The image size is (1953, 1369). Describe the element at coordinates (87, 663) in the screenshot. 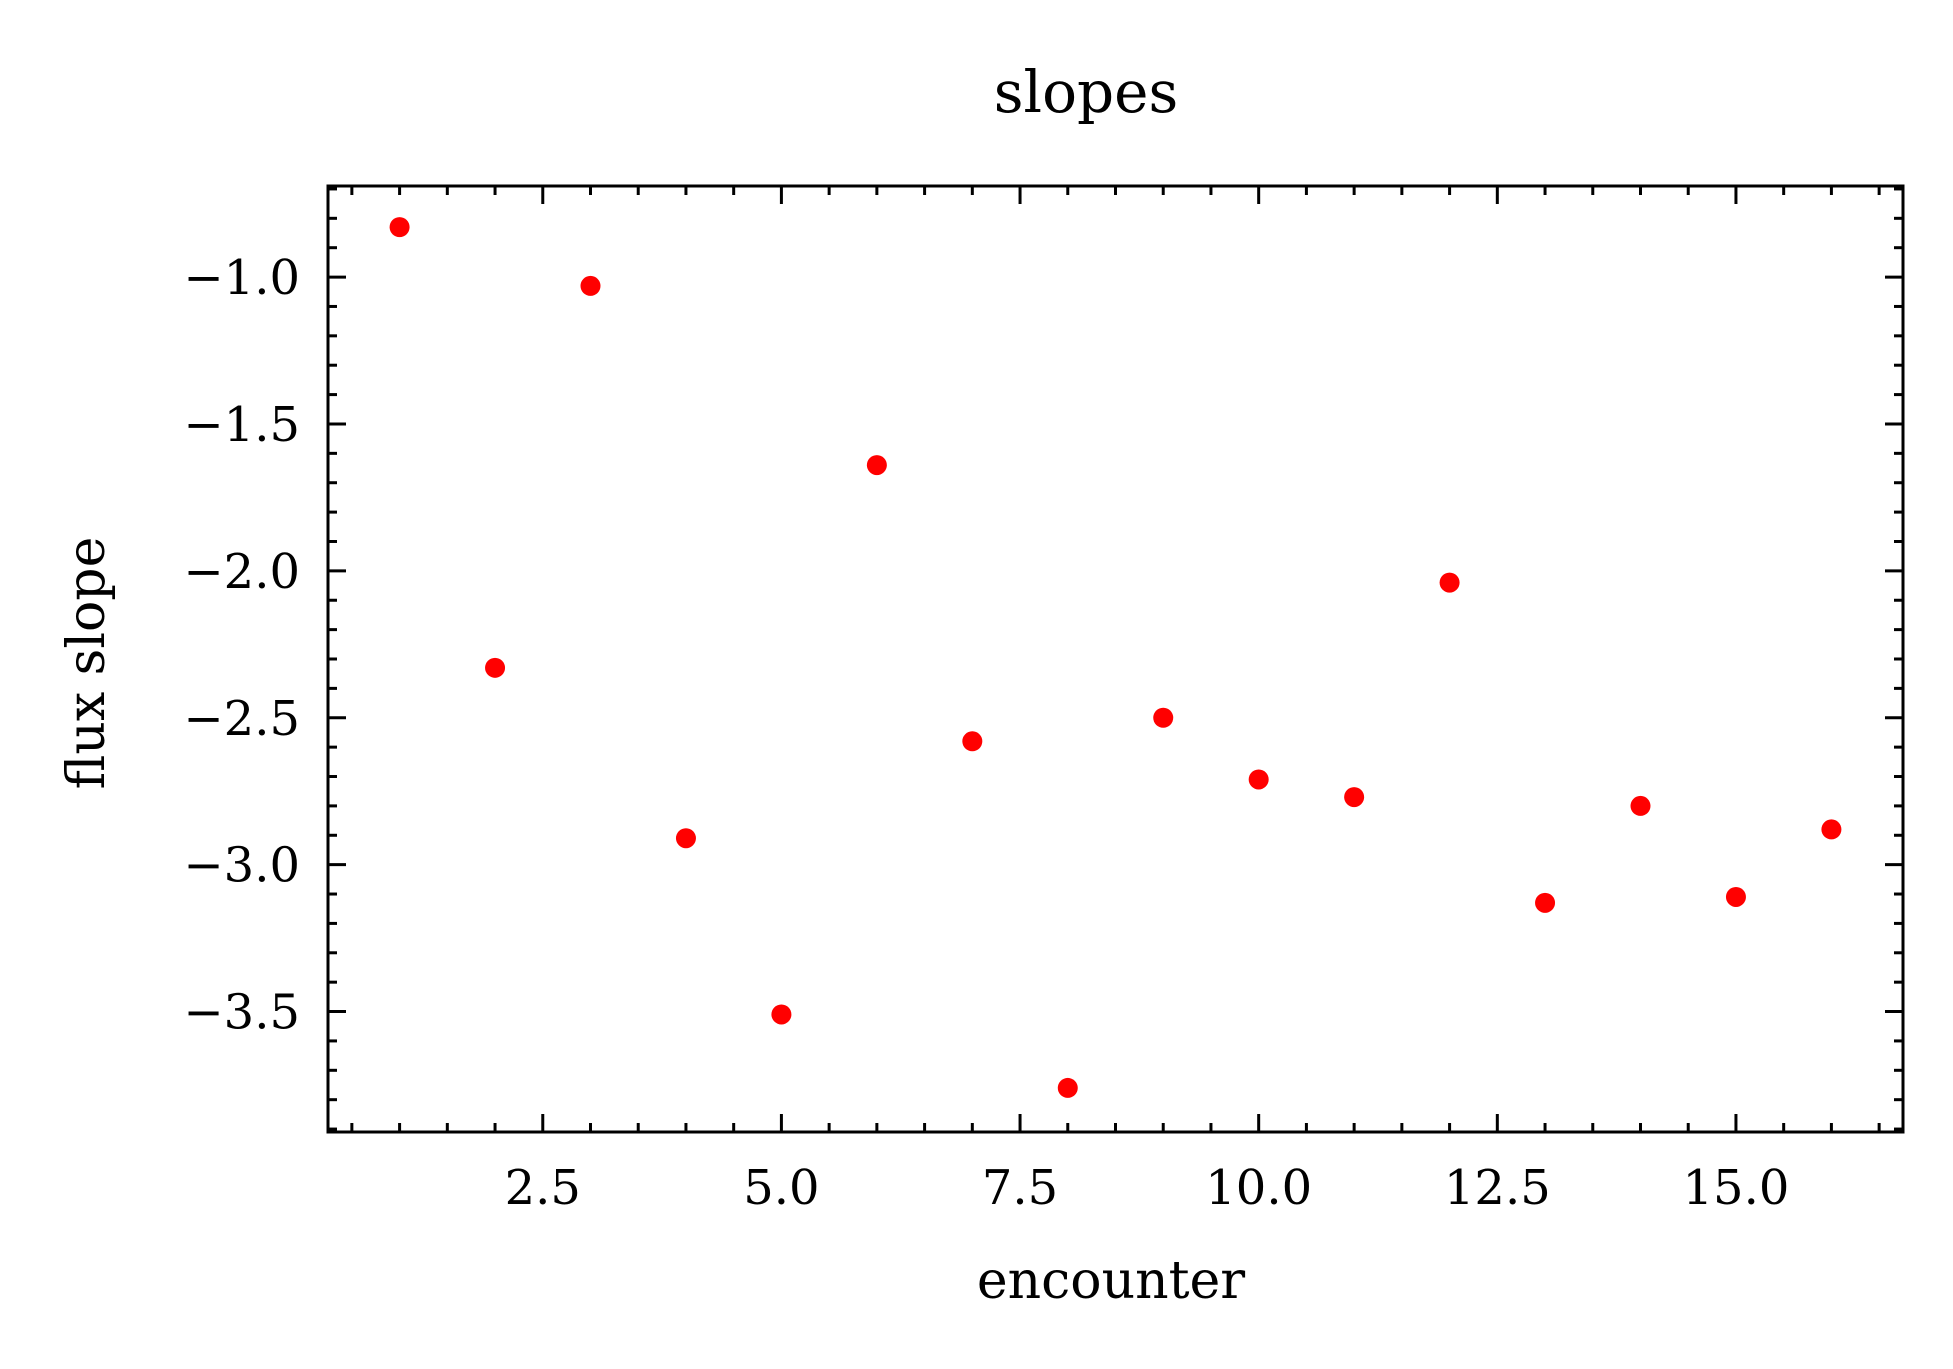

I see `y-axis-label: flux slope` at that location.